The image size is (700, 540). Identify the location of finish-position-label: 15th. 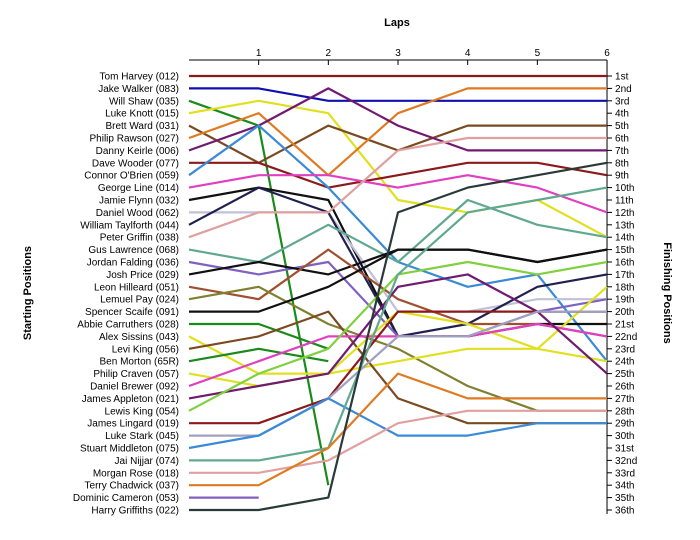
(624, 250).